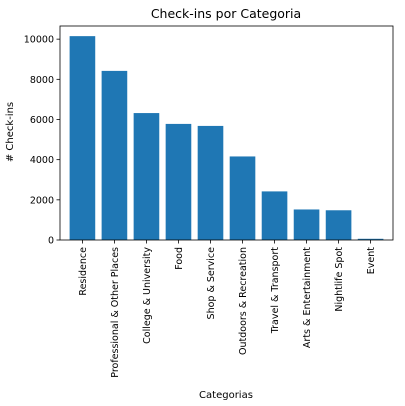 The image size is (405, 406). I want to click on x-tick-label: Food, so click(179, 258).